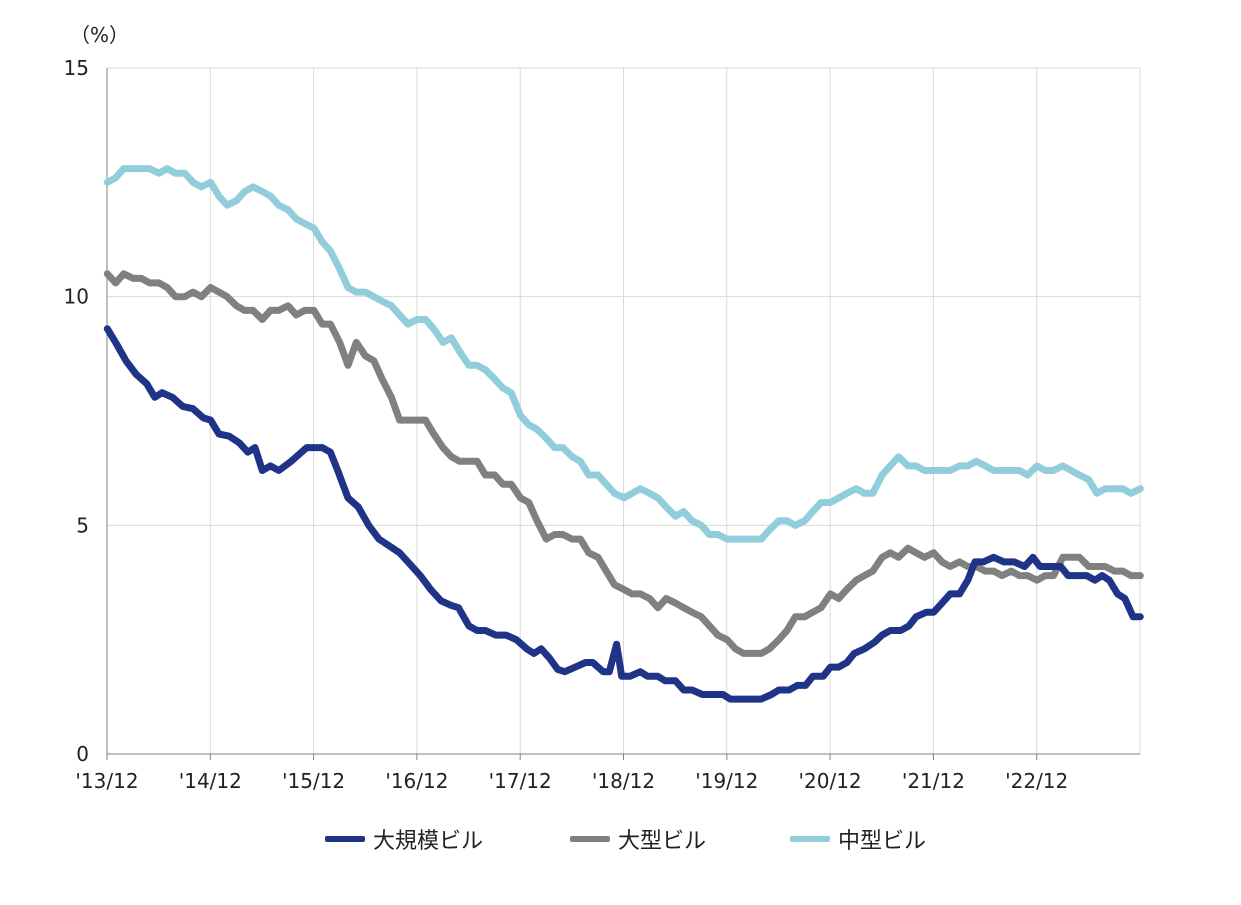 The image size is (1241, 905). I want to click on x-tick-label: '18/12, so click(623, 781).